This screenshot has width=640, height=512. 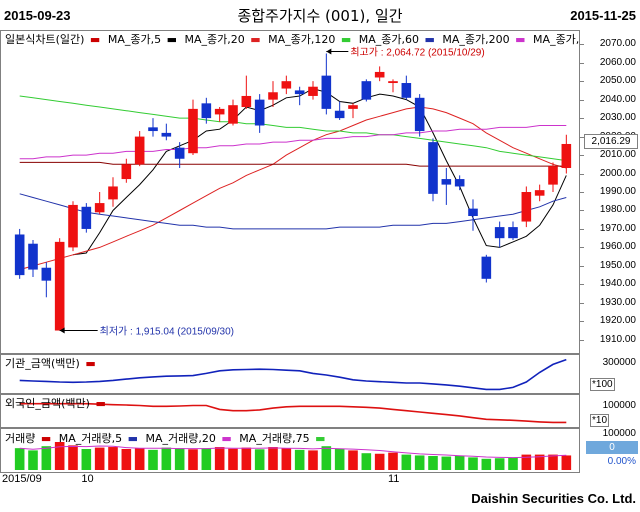 What do you see at coordinates (417, 52) in the screenshot?
I see `high-annotation: 최고가 : 2,064.72 (2015/10/29)` at bounding box center [417, 52].